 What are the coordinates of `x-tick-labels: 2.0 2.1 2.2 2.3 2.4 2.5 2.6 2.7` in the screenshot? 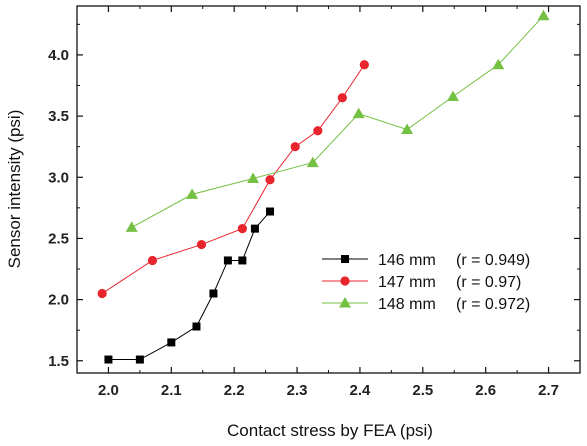 It's located at (328, 390).